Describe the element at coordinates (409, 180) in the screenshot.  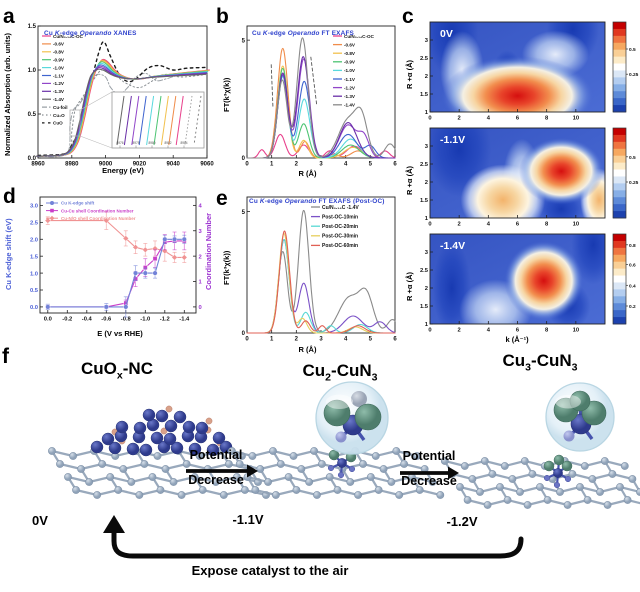
I see `panel-c2-ylabel: R +α (Å)` at that location.